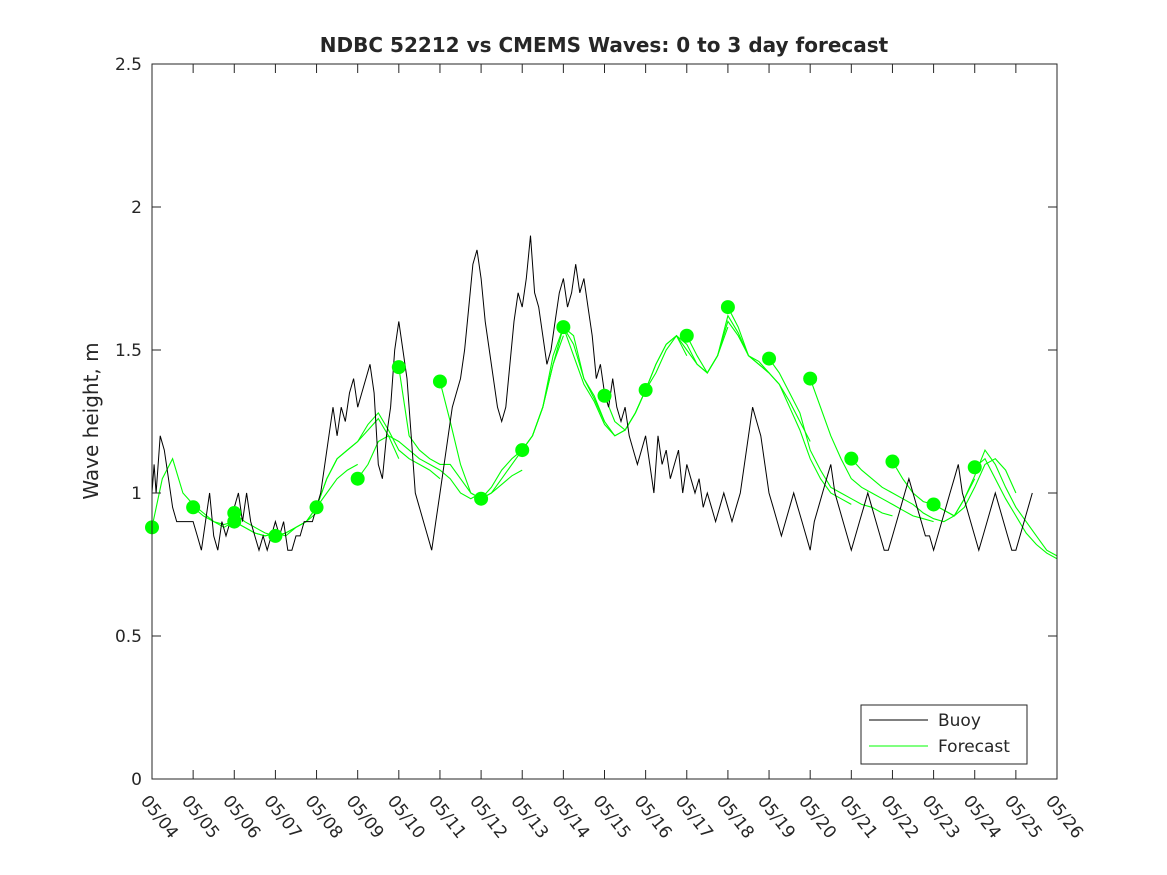 This screenshot has height=875, width=1167. Describe the element at coordinates (959, 721) in the screenshot. I see `legend-buoy-label: Buoy` at that location.